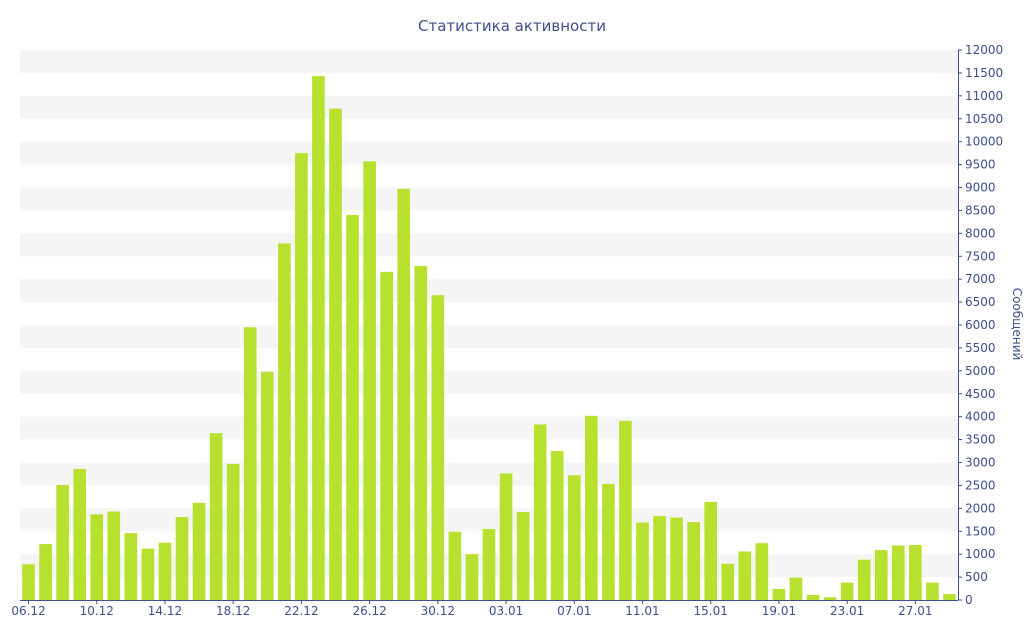  I want to click on bar-19.12, so click(250, 463).